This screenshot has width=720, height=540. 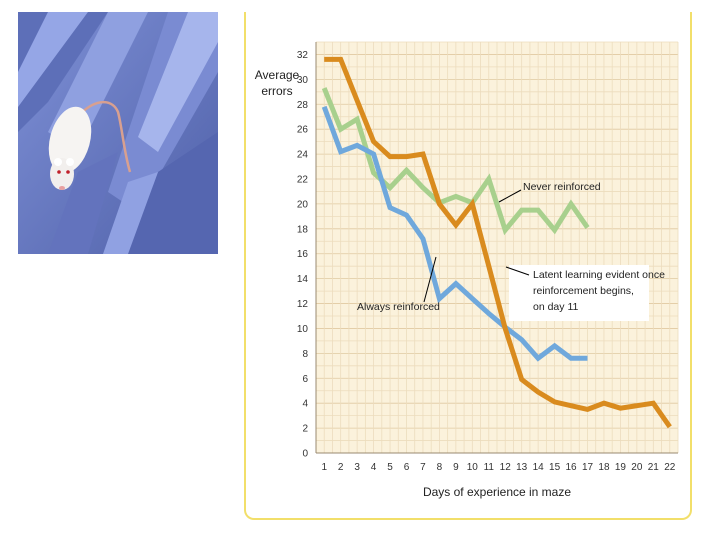 What do you see at coordinates (423, 467) in the screenshot?
I see `x-tick-label: 7` at bounding box center [423, 467].